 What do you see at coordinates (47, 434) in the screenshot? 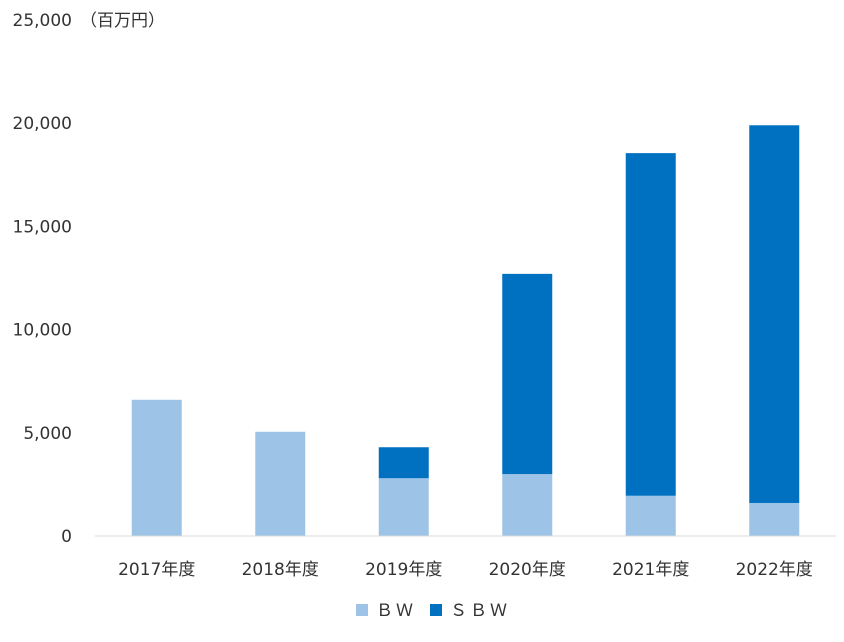
I see `y-tick-label: 5,000` at bounding box center [47, 434].